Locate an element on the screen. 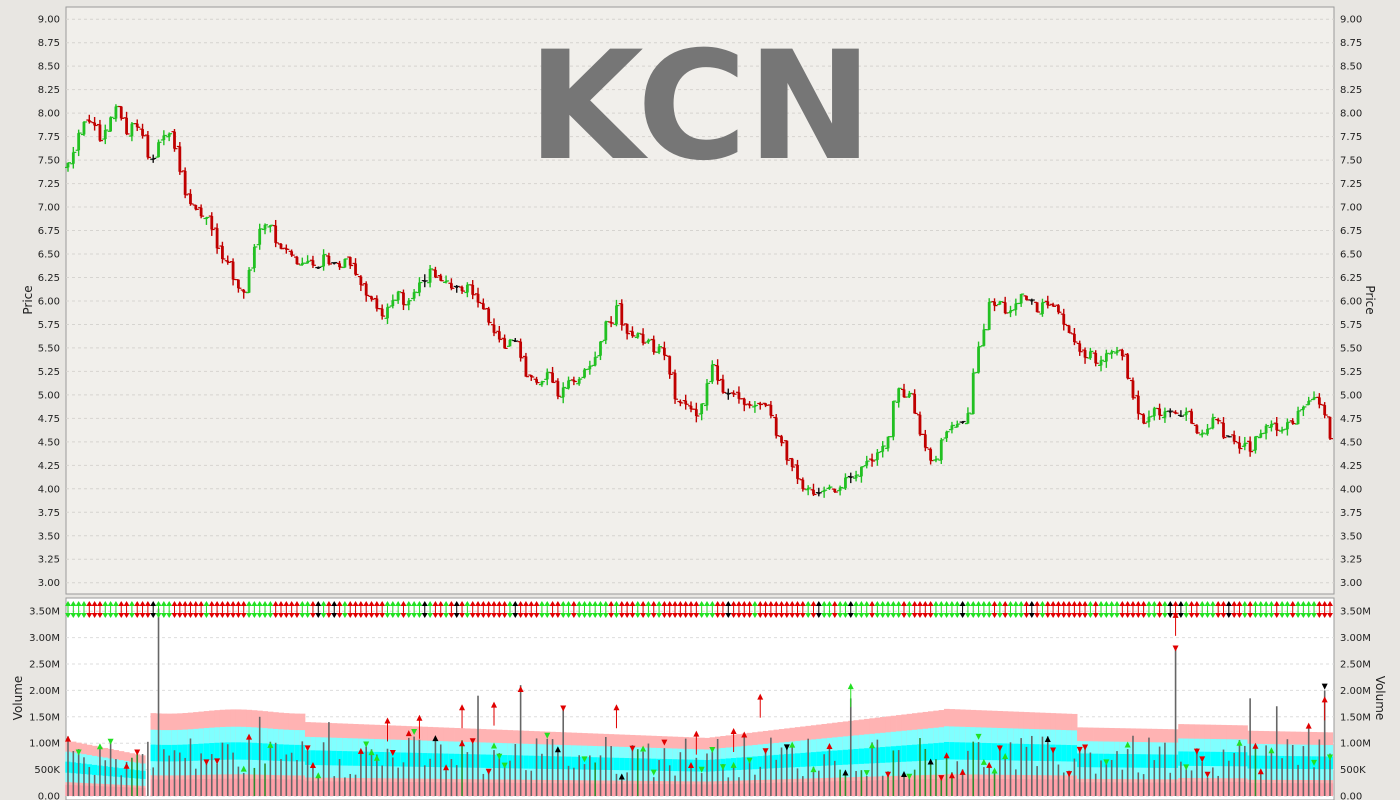 Image resolution: width=1400 pixels, height=800 pixels. price-tick-label: 7.00 is located at coordinates (1351, 208).